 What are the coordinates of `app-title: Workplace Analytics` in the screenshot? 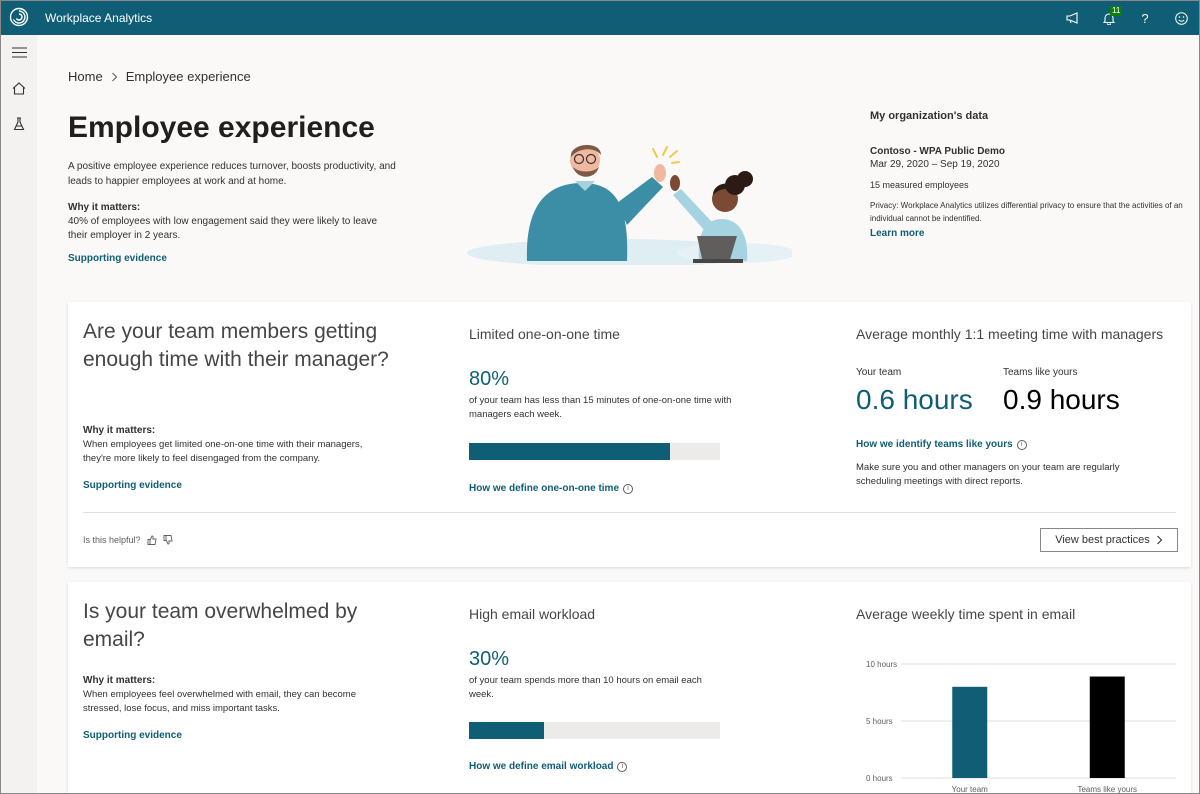 It's located at (99, 18).